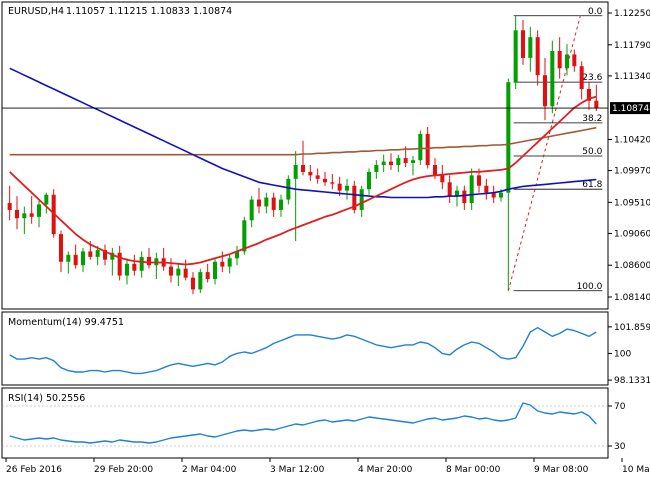 The height and width of the screenshot is (480, 650). Describe the element at coordinates (34, 470) in the screenshot. I see `time-tick-label: 26 Feb 2016` at that location.